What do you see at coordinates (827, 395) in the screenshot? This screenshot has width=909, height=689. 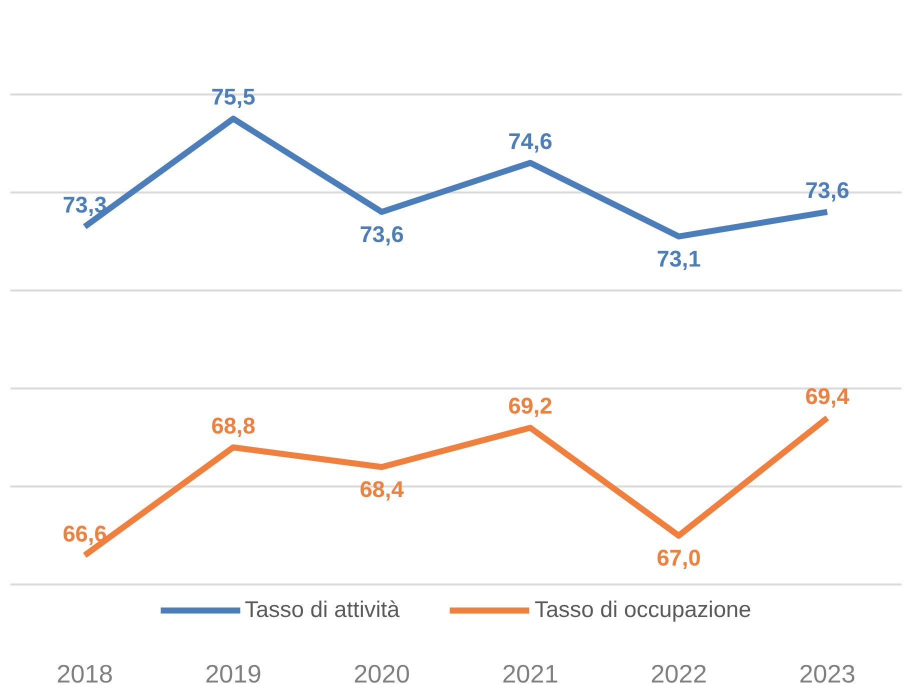 I see `data-label: 69,4` at bounding box center [827, 395].